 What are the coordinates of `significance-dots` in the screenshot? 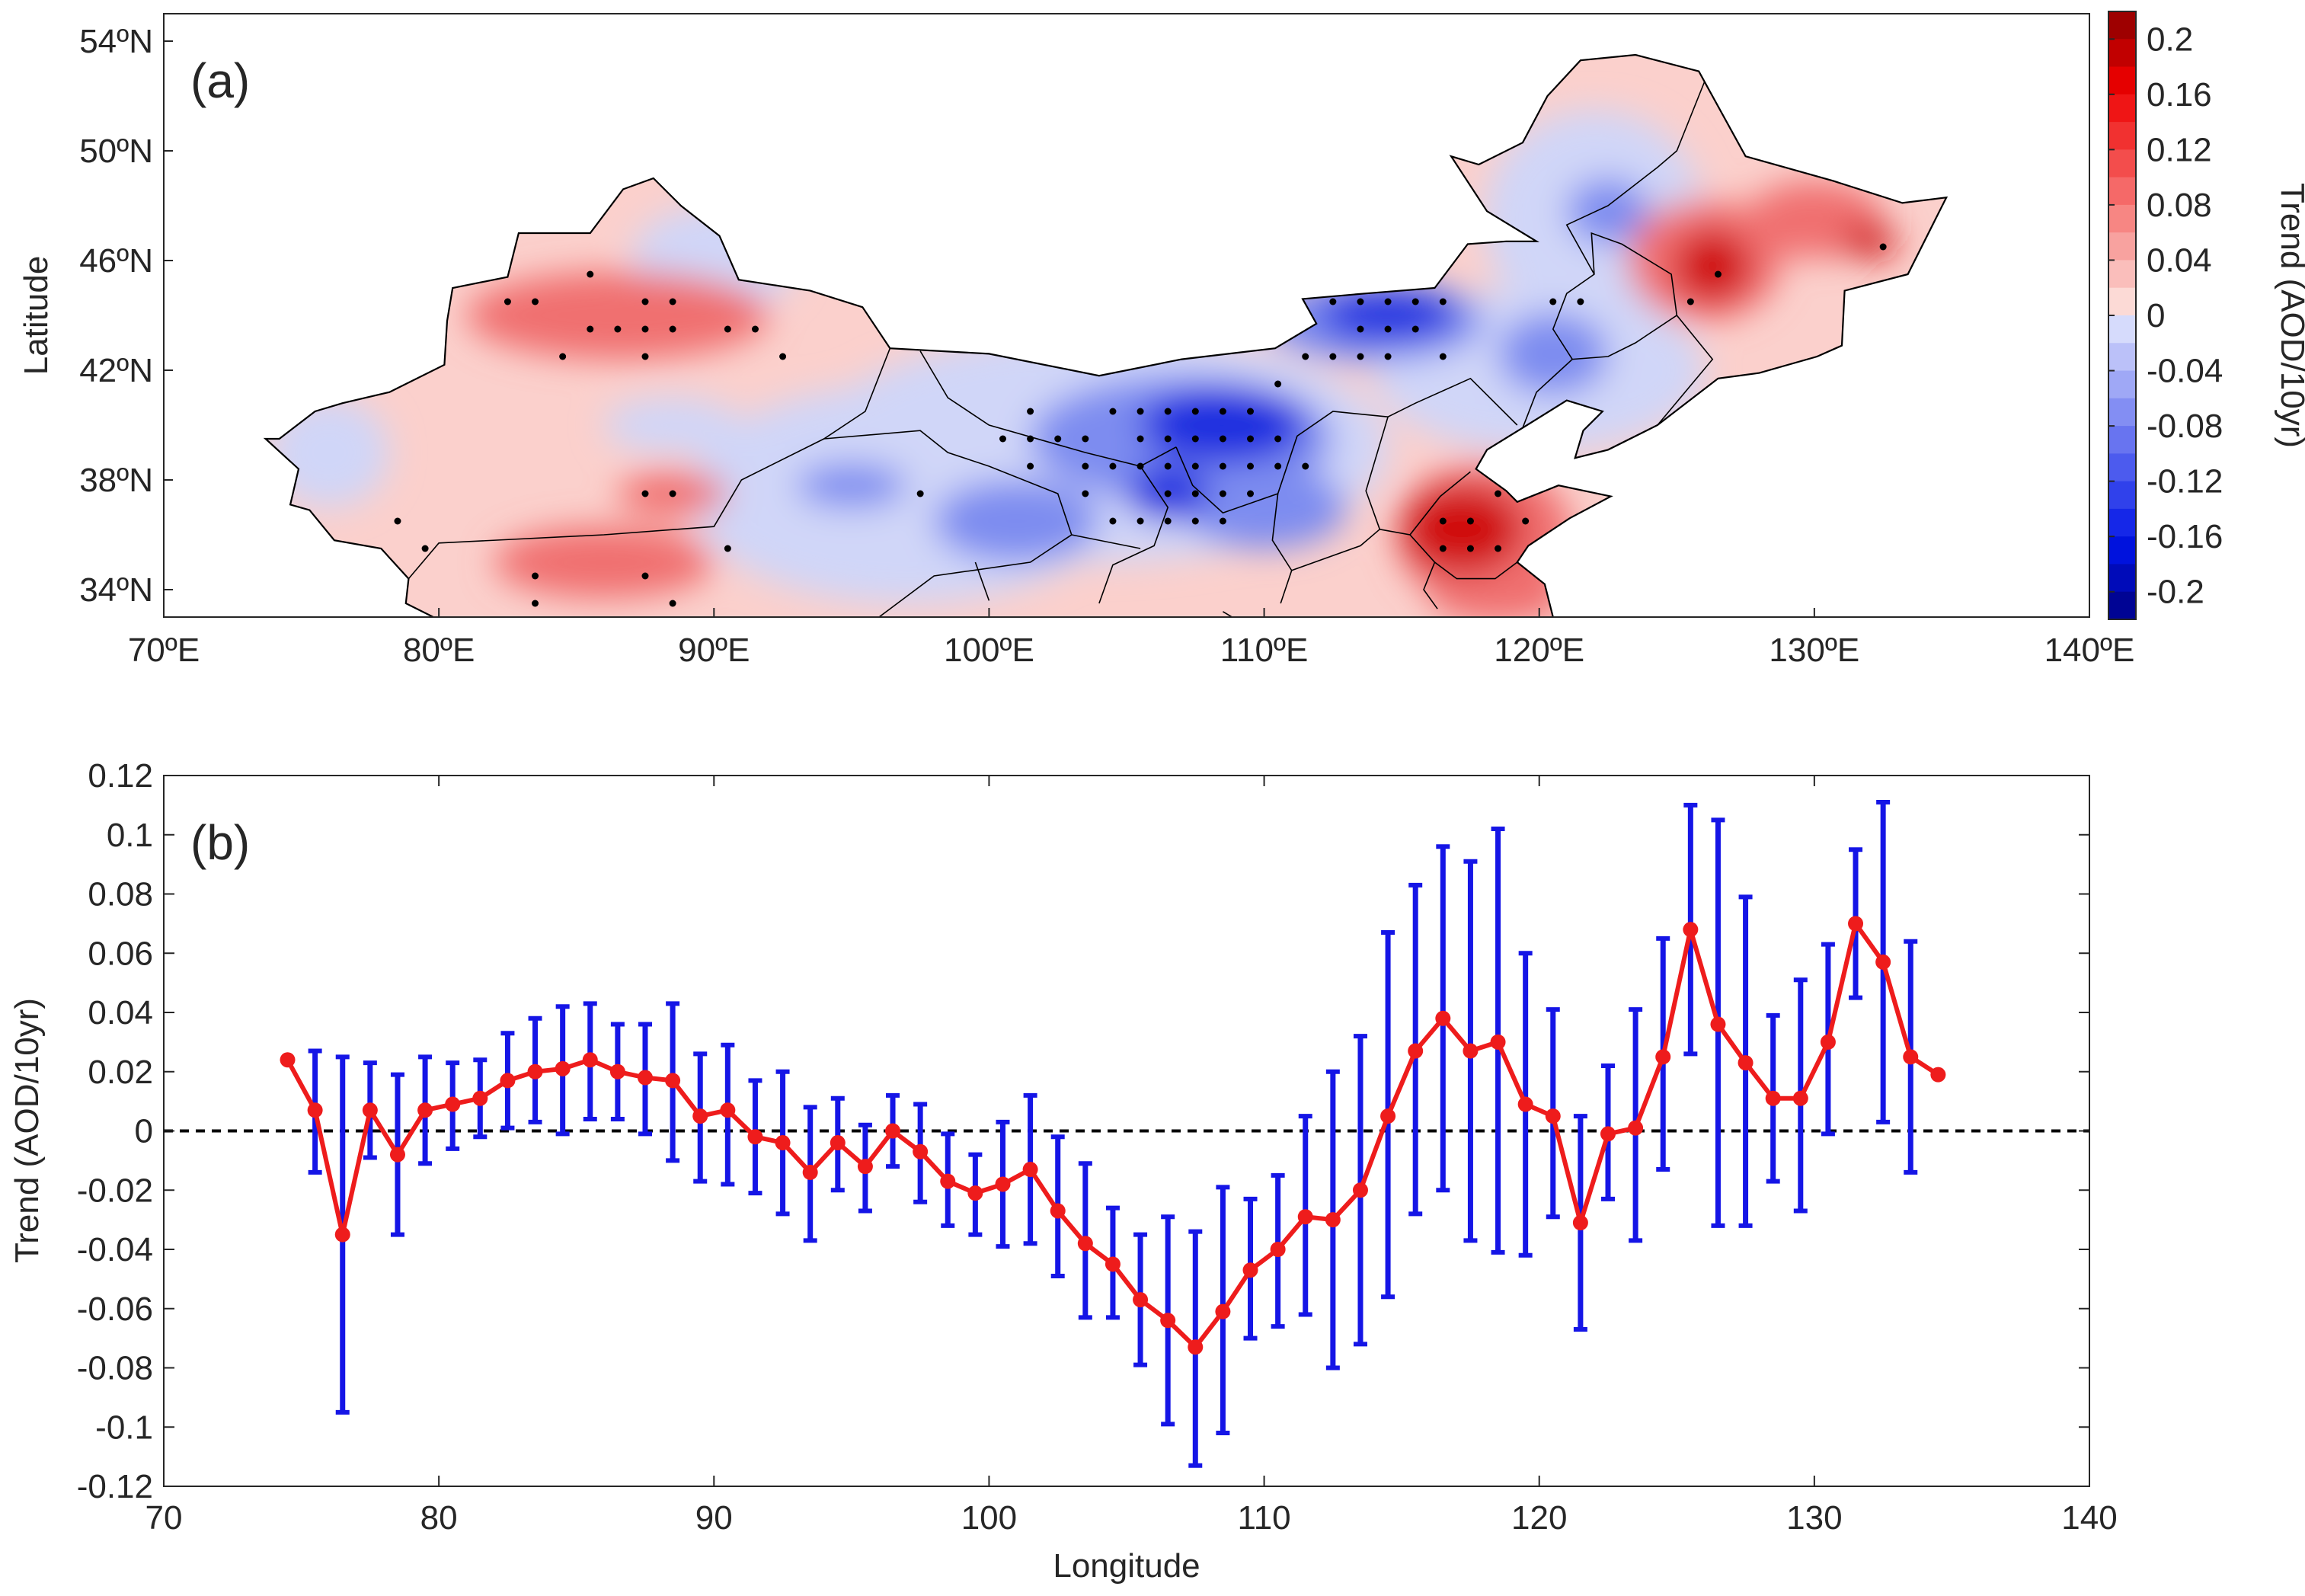 It's located at (1140, 425).